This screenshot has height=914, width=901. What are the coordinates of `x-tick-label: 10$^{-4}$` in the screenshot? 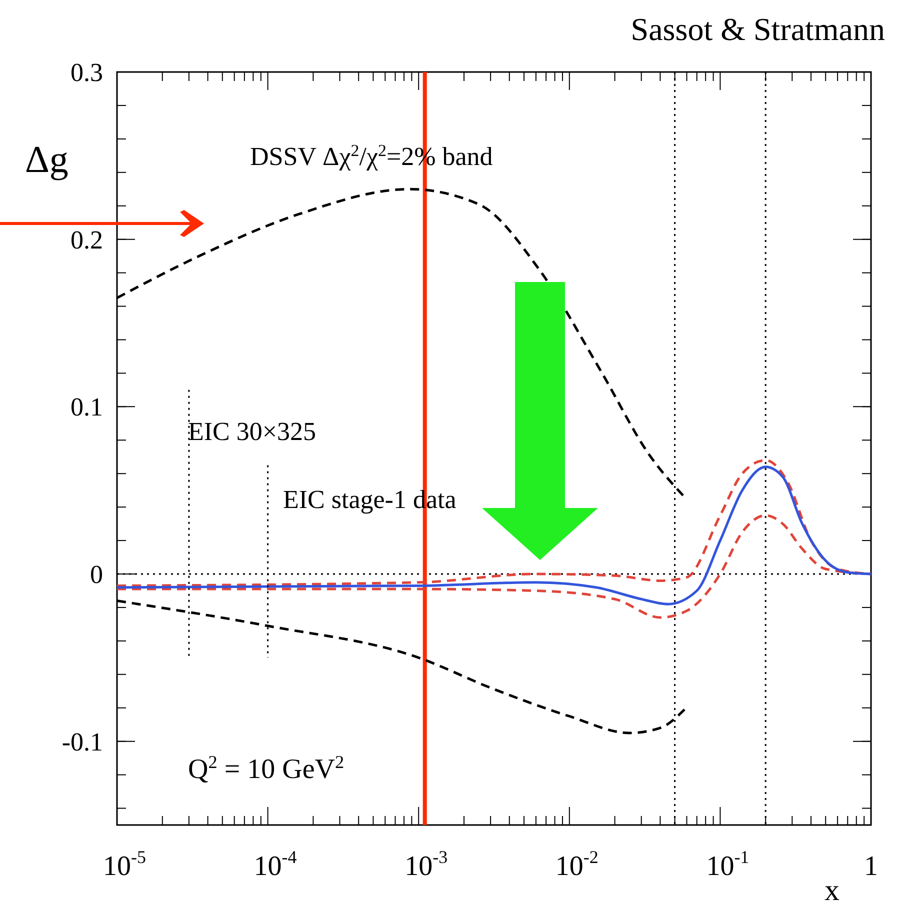 It's located at (275, 864).